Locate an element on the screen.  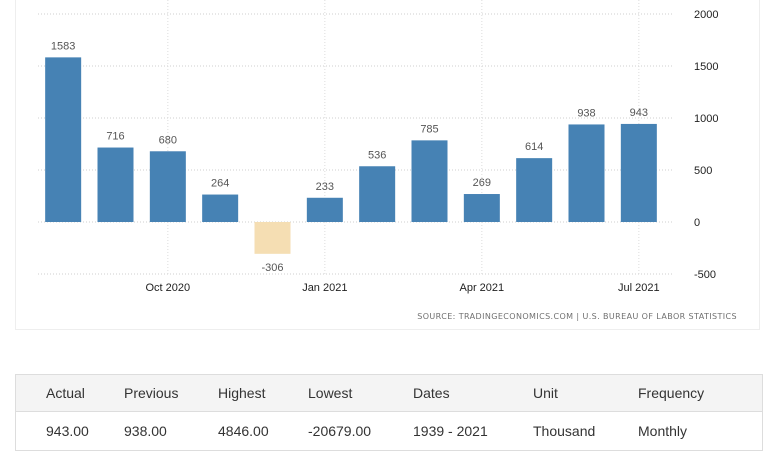
value-unit: Thousand is located at coordinates (555, 431).